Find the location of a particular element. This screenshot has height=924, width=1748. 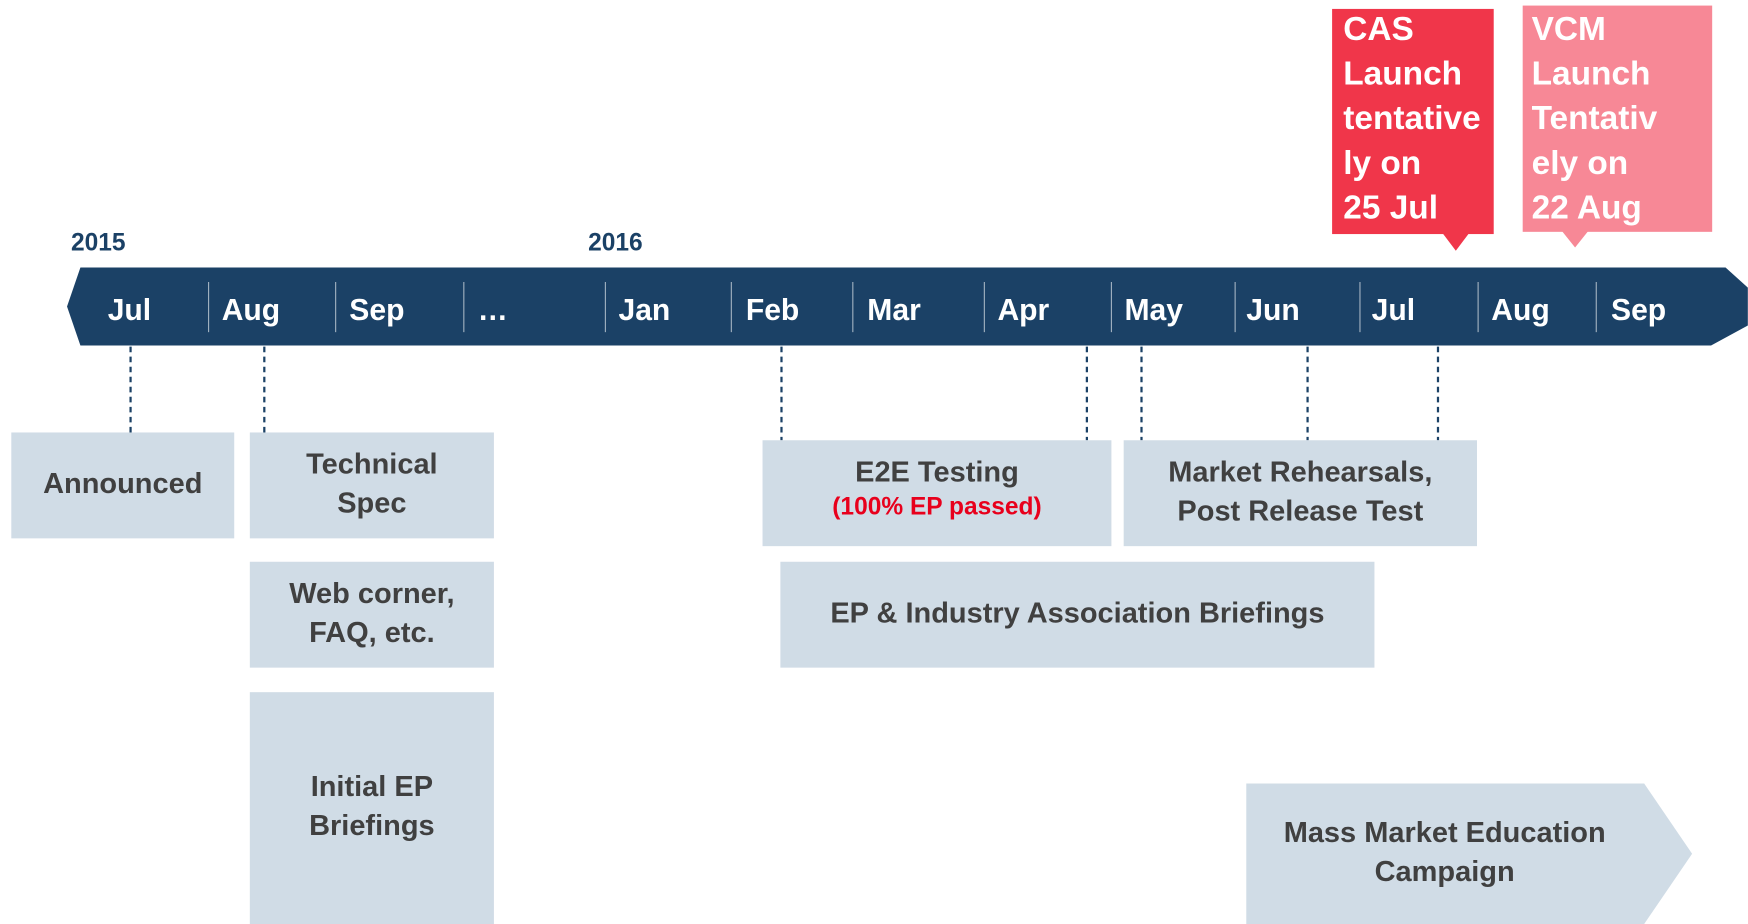

box-text: E2E Testing is located at coordinates (937, 472).